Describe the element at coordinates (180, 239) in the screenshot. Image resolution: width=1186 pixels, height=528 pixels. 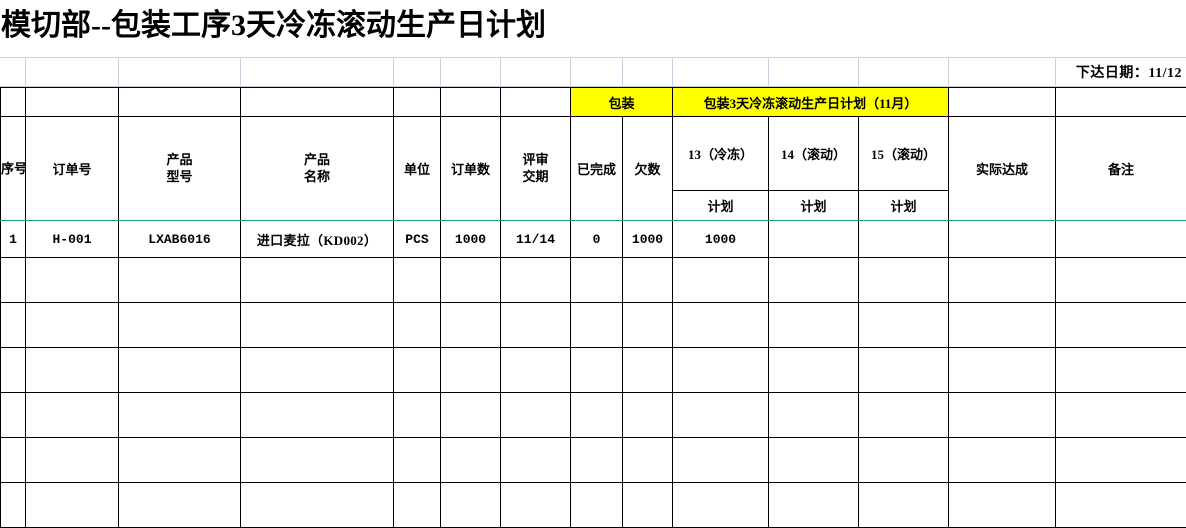
I see `cell-product-model: LXAB6016` at that location.